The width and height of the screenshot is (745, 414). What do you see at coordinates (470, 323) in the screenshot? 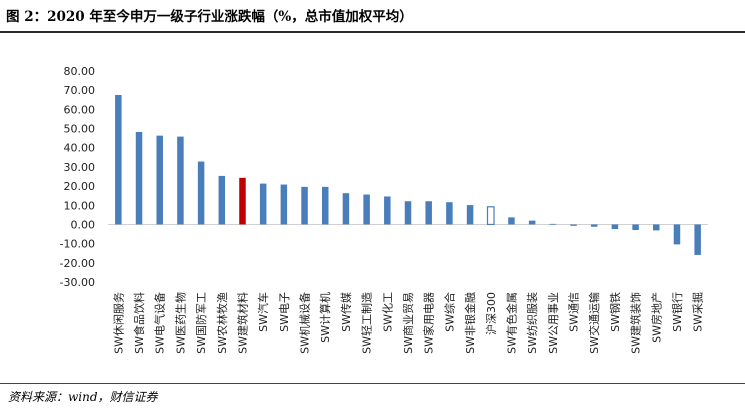
I see `category-label: SW非银金融` at bounding box center [470, 323].